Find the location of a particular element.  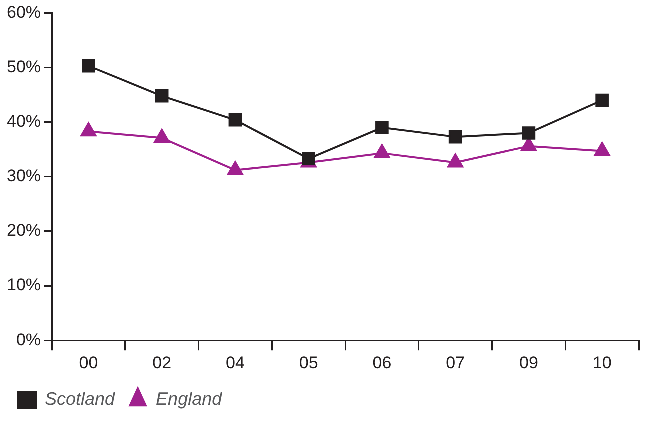

x-tick-label: 10 is located at coordinates (602, 362).